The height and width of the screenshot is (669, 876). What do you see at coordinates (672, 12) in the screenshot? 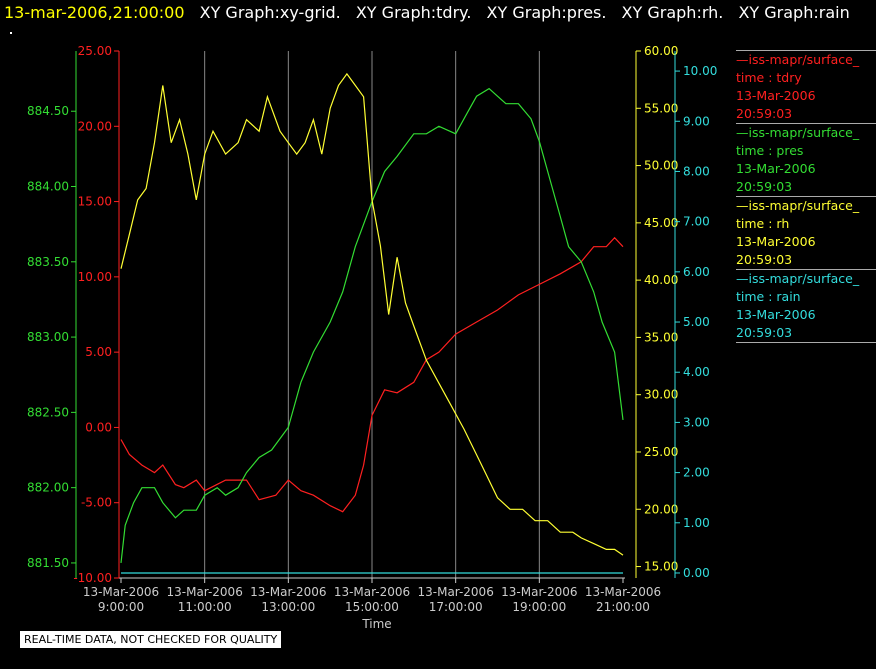
I see `graph-name-rh: XY Graph:rh.` at bounding box center [672, 12].